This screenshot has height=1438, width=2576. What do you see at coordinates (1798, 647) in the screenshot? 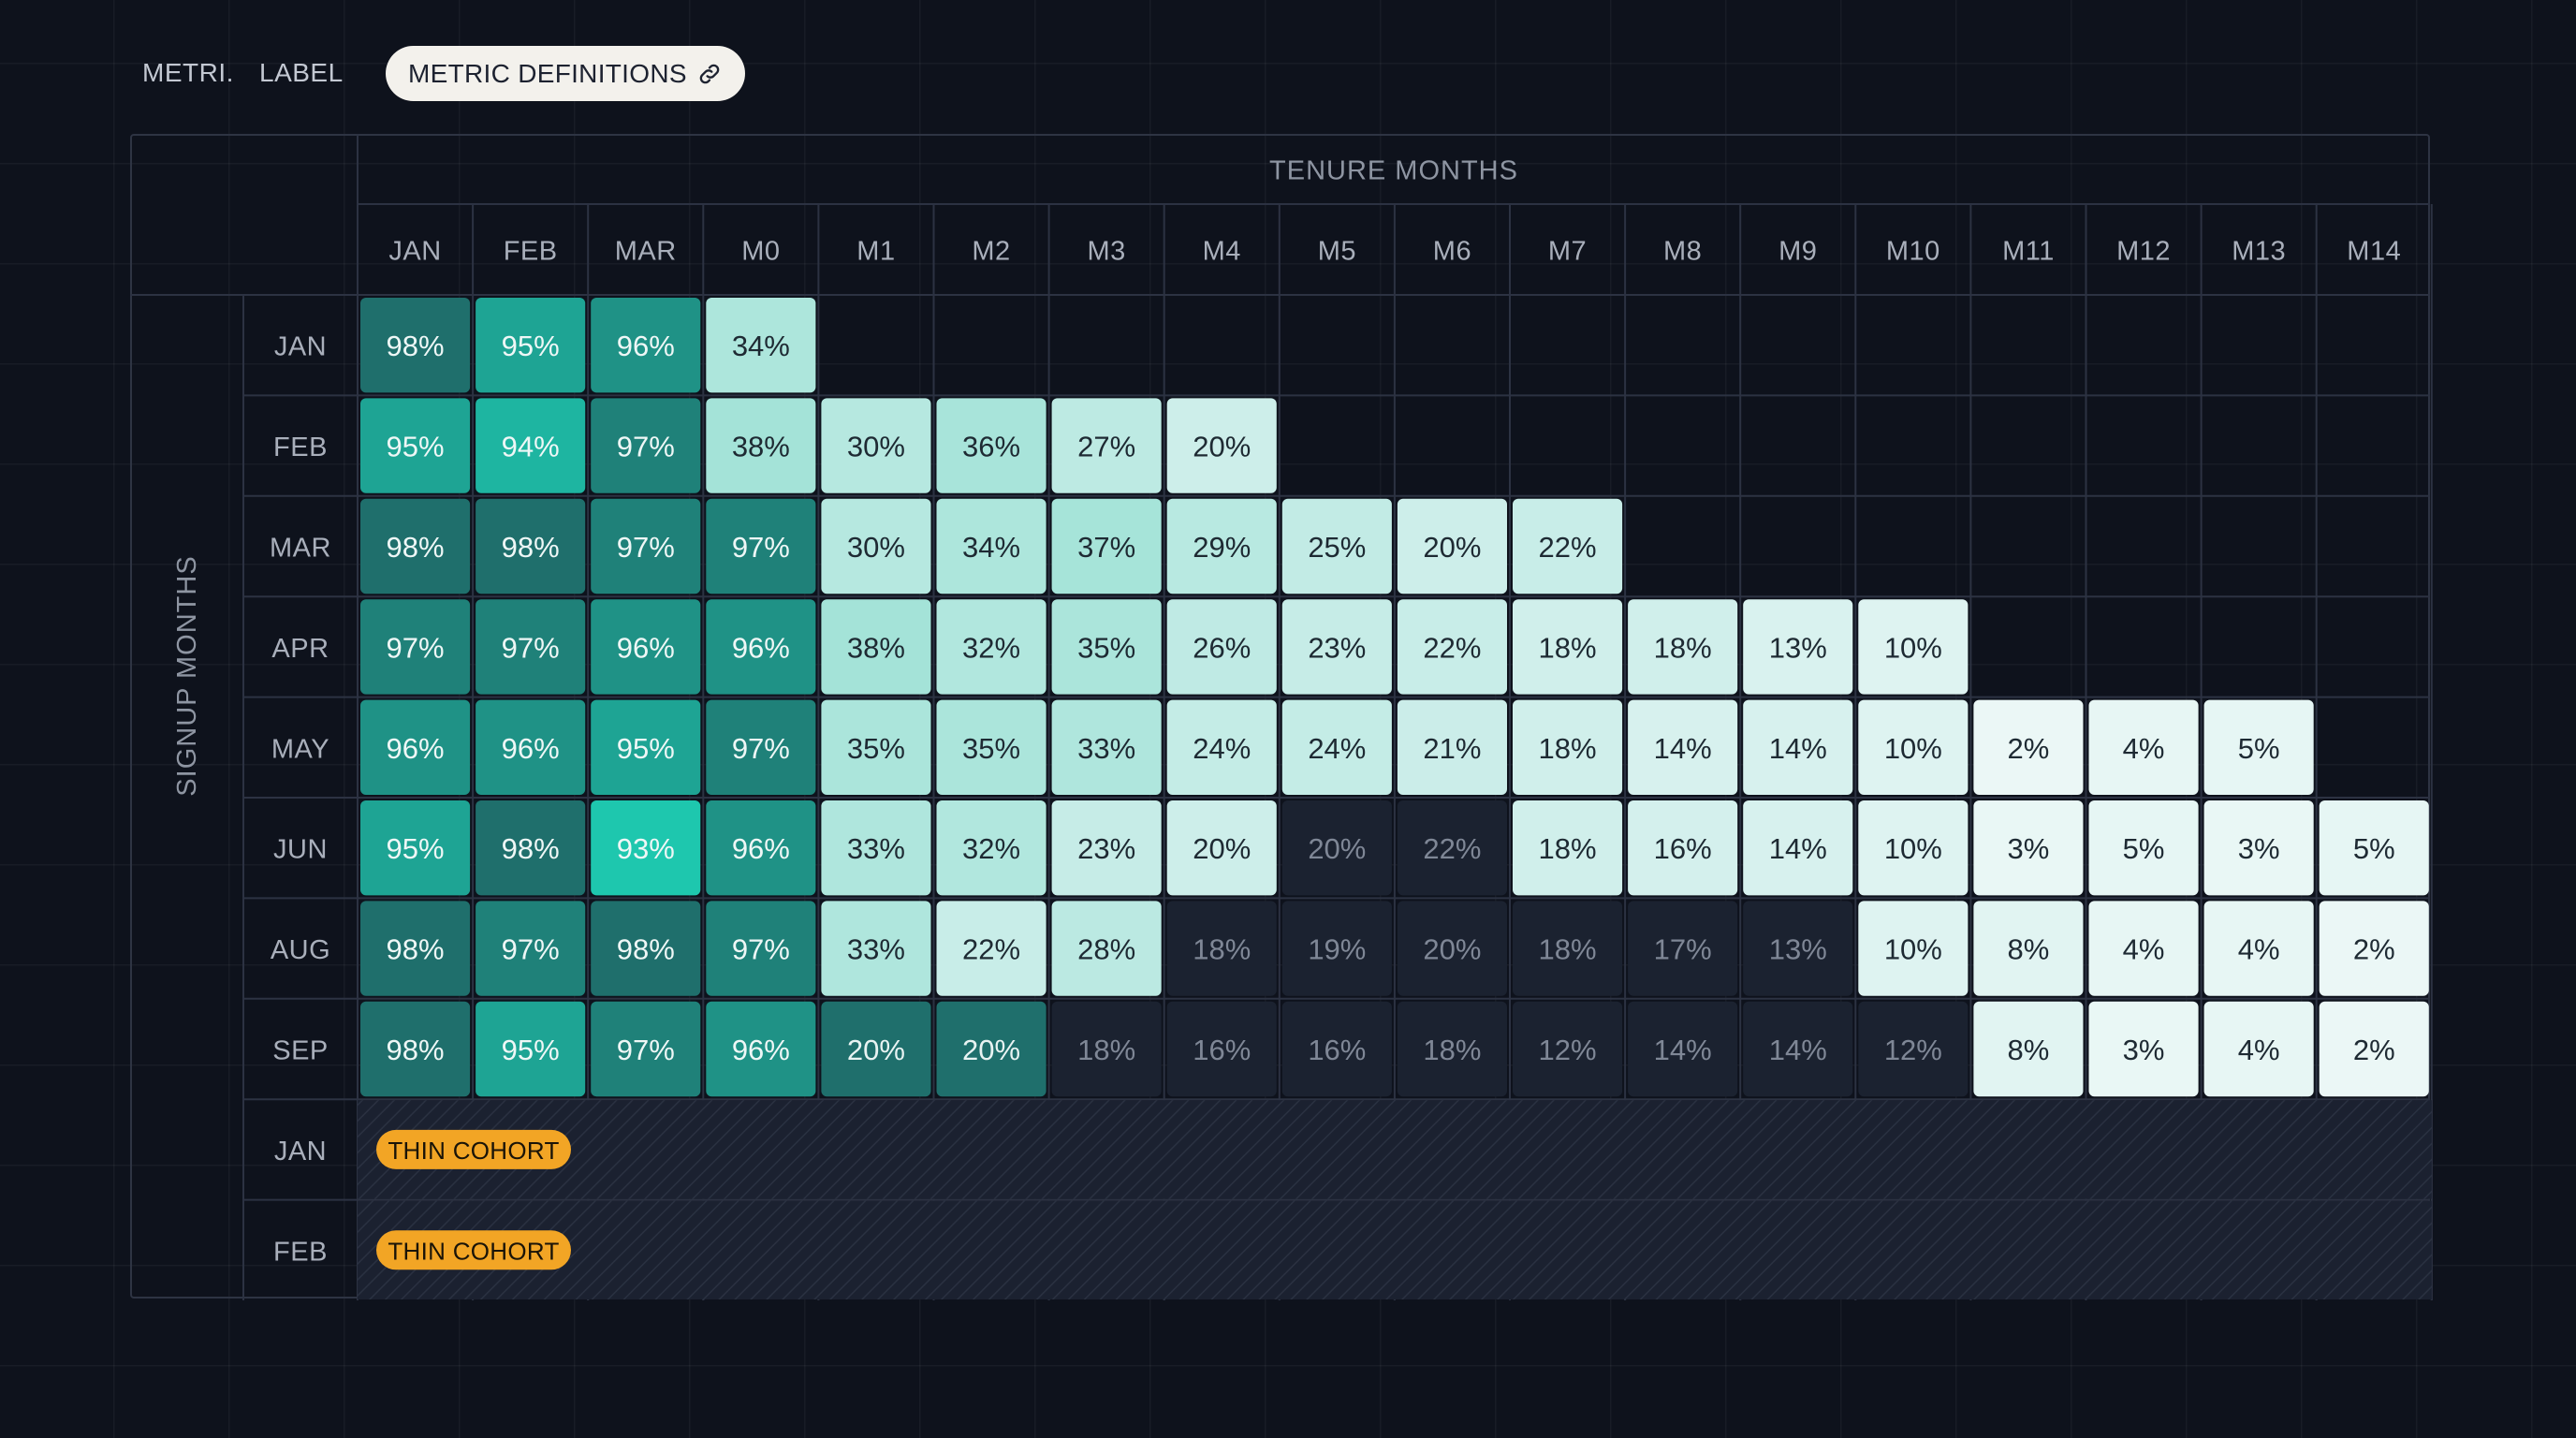
I see `cell-value: 13%` at bounding box center [1798, 647].